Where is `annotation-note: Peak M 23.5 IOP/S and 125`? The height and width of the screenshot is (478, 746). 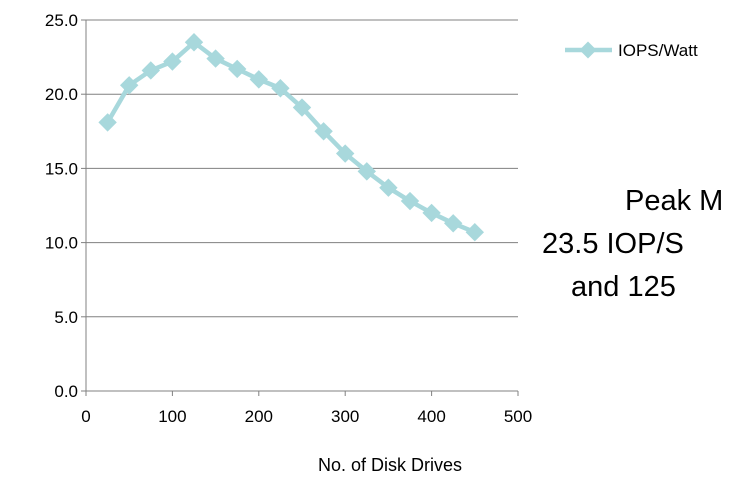 annotation-note: Peak M 23.5 IOP/S and 125 is located at coordinates (632, 244).